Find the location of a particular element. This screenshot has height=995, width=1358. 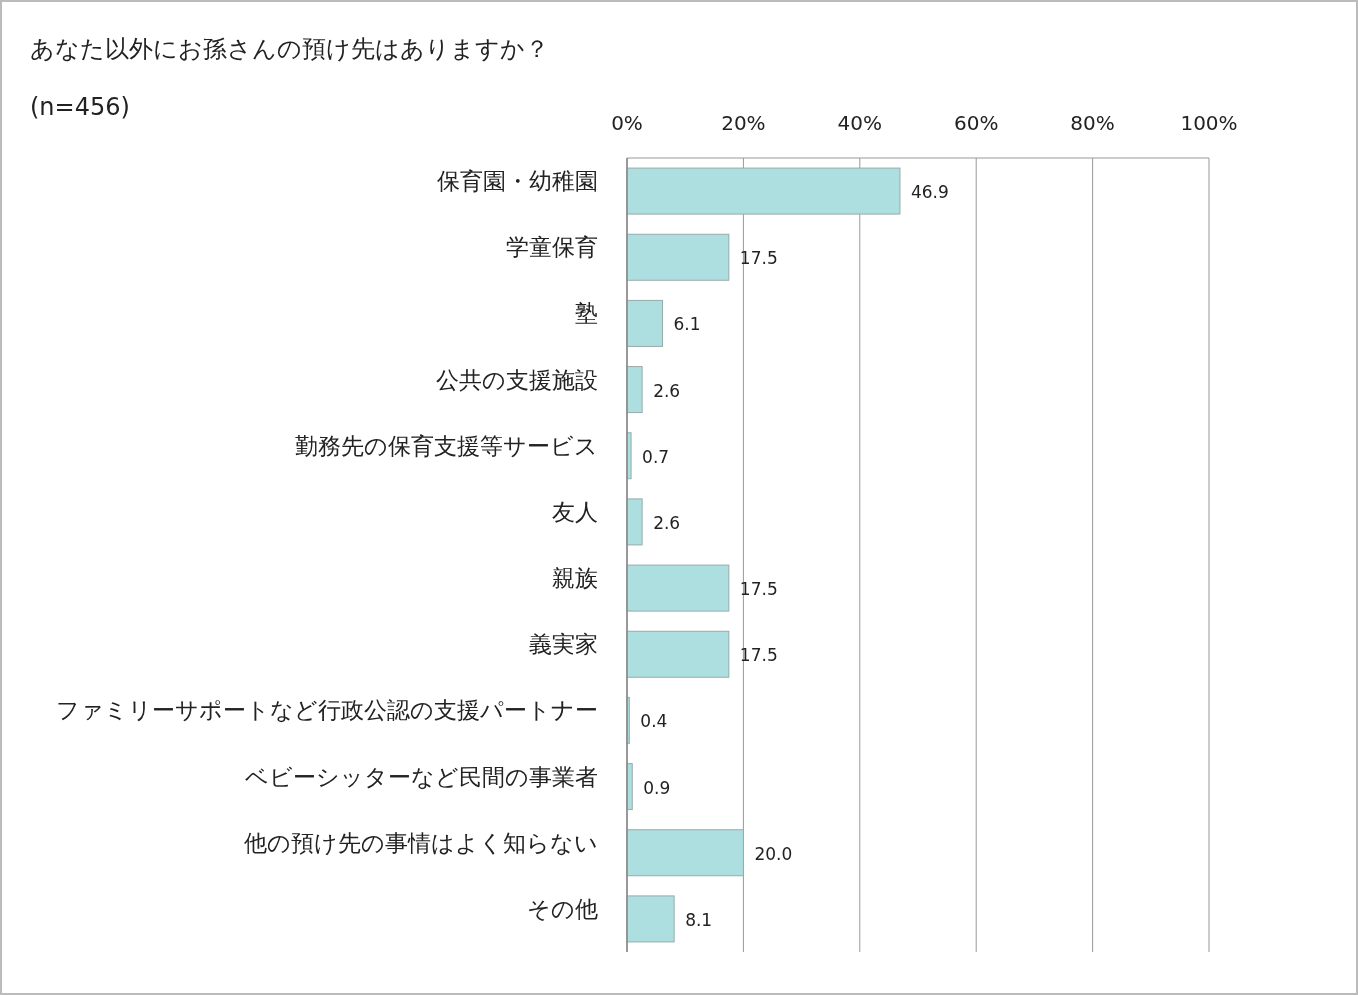

y-tick-label: 公共の支援施設 is located at coordinates (517, 379).